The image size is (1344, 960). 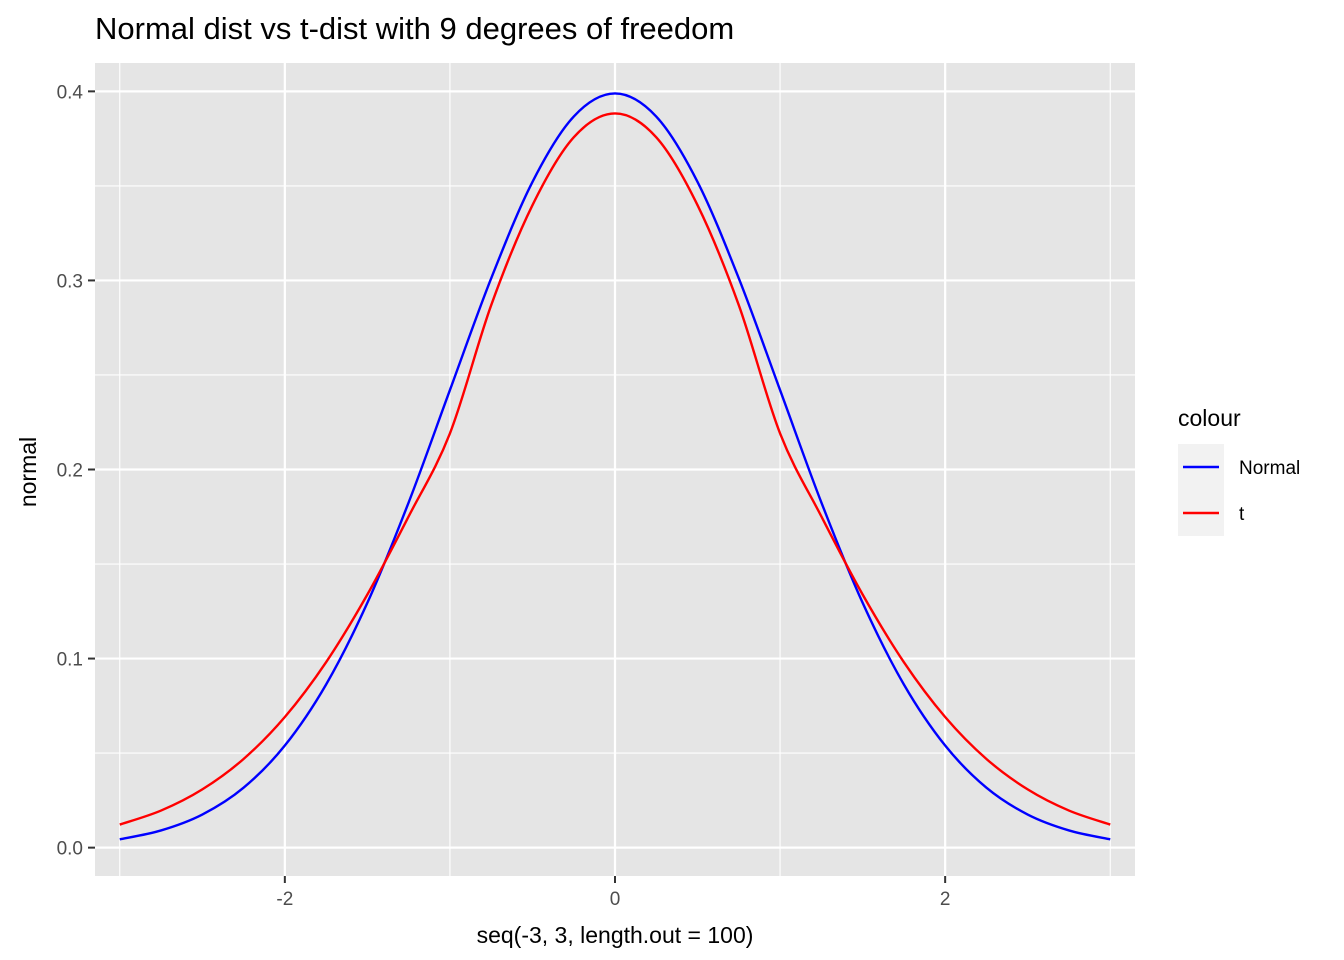 What do you see at coordinates (70, 92) in the screenshot?
I see `y-tick-label: 0.4` at bounding box center [70, 92].